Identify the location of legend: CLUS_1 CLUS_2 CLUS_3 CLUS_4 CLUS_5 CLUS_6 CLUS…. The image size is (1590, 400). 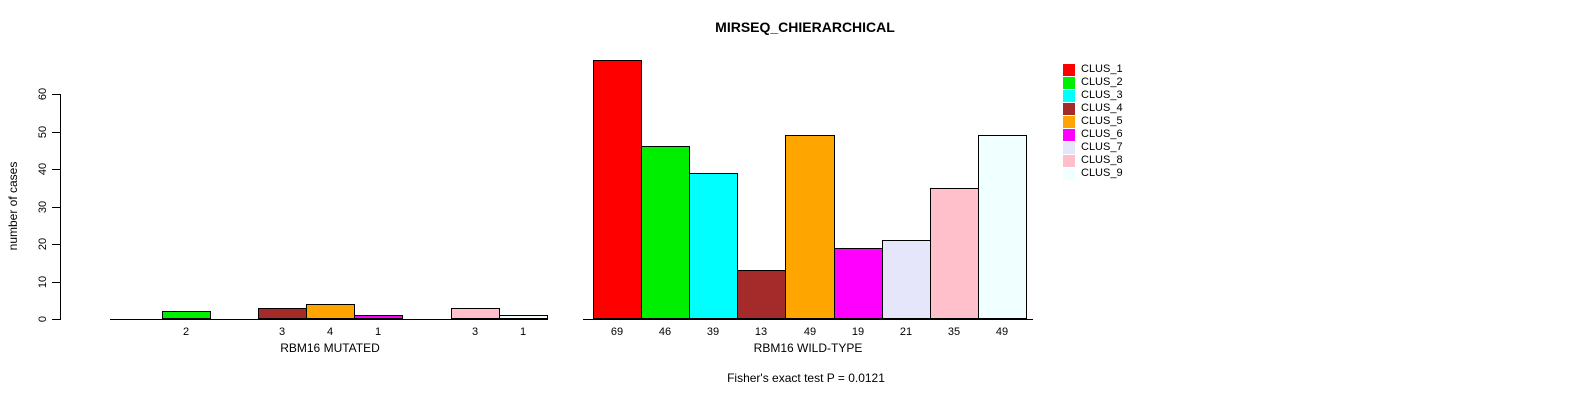
(1093, 121).